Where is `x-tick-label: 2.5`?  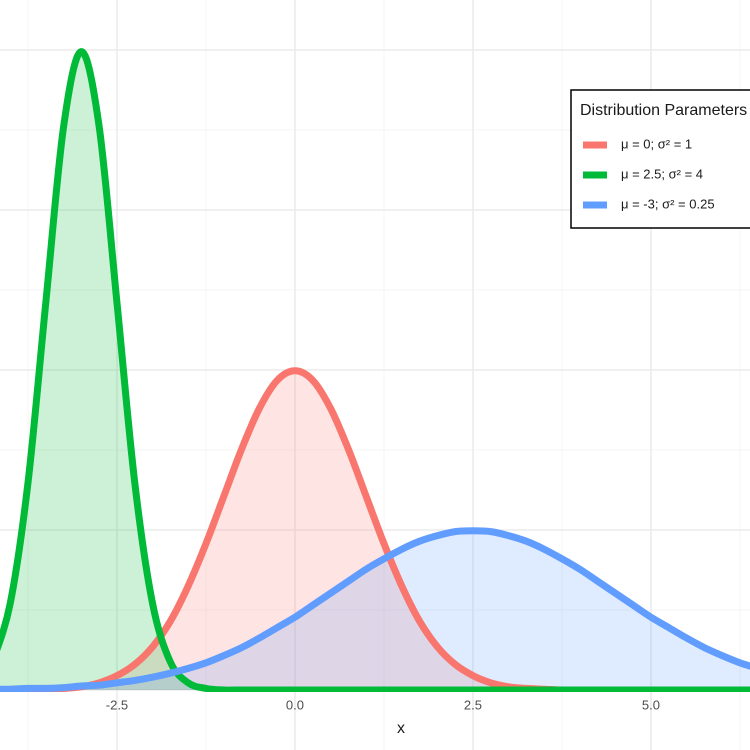
x-tick-label: 2.5 is located at coordinates (473, 704).